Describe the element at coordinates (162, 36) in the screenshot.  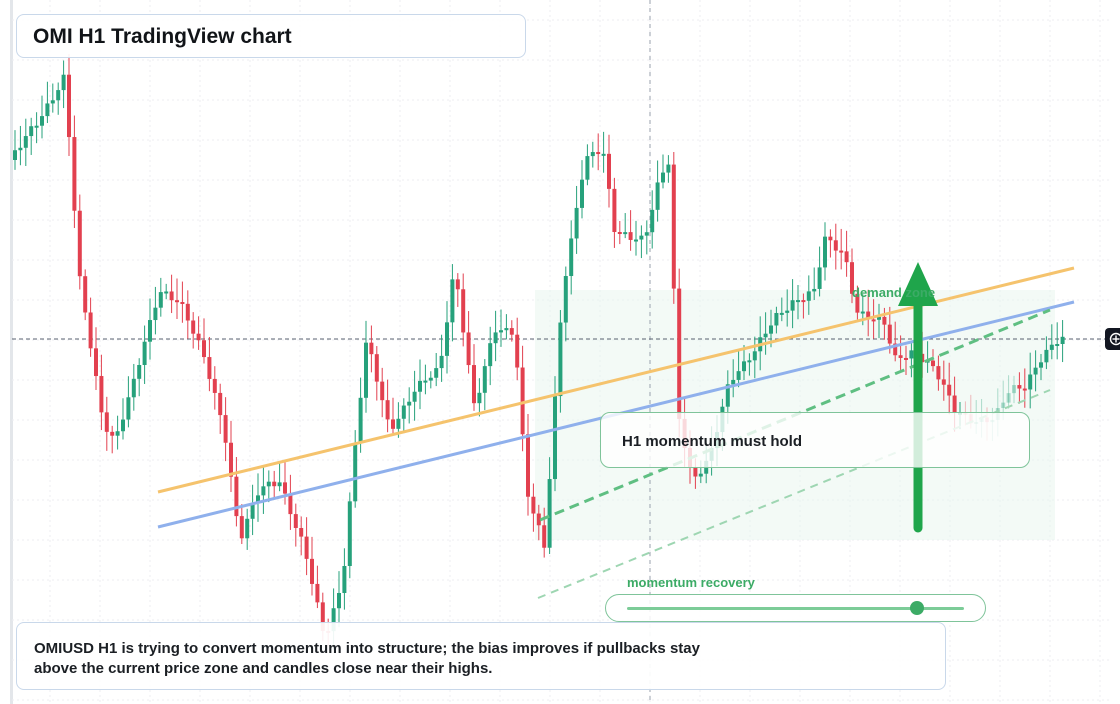
I see `chart-title: OMI H1 TradingView chart` at that location.